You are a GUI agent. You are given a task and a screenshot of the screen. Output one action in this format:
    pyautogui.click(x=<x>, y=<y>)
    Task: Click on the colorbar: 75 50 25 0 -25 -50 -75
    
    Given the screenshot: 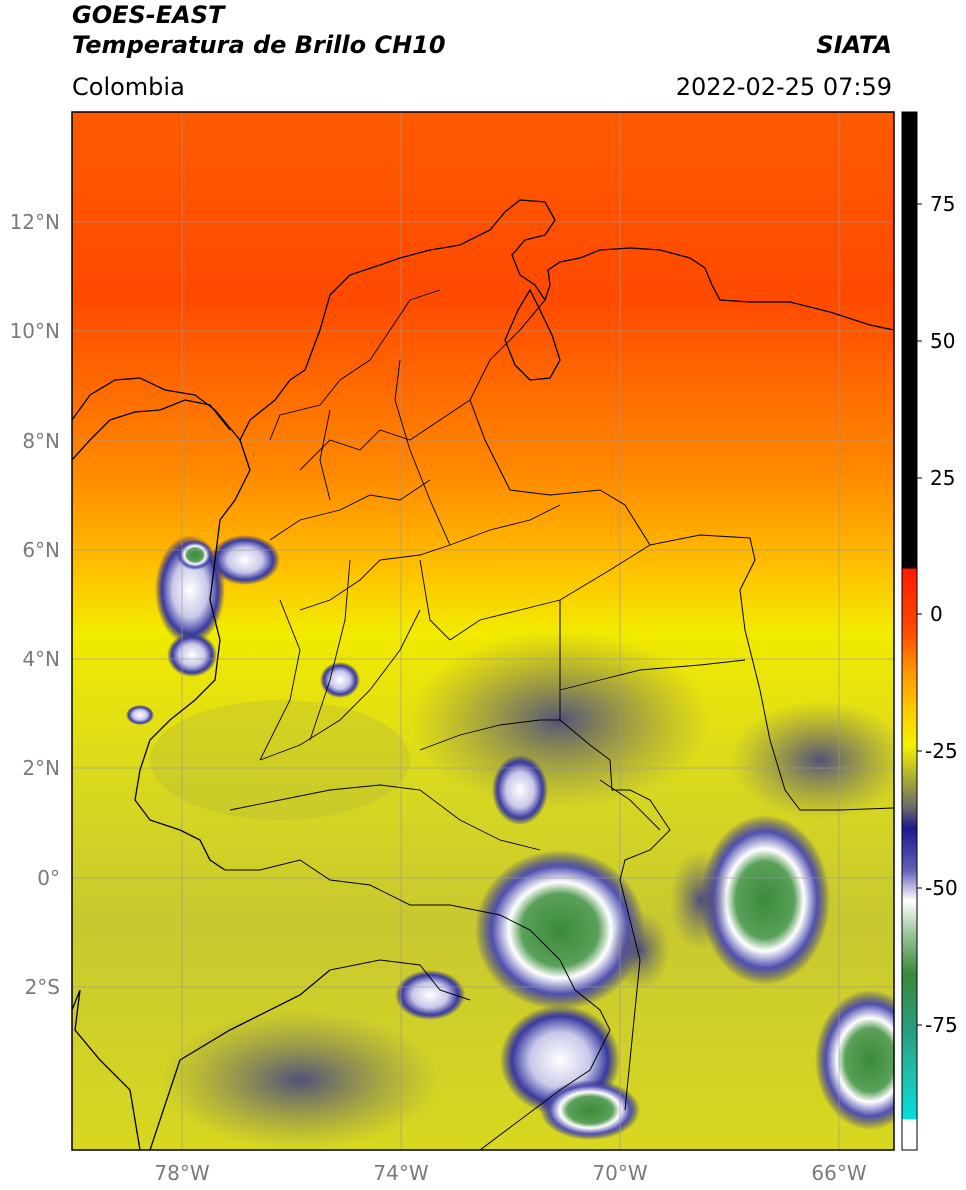 What is the action you would take?
    pyautogui.click(x=929, y=631)
    